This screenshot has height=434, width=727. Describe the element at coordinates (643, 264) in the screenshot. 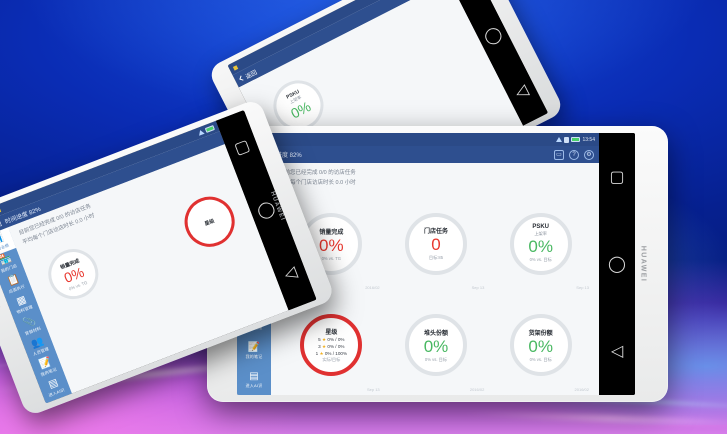

I see `brand-logo-main: HUAWEI` at that location.